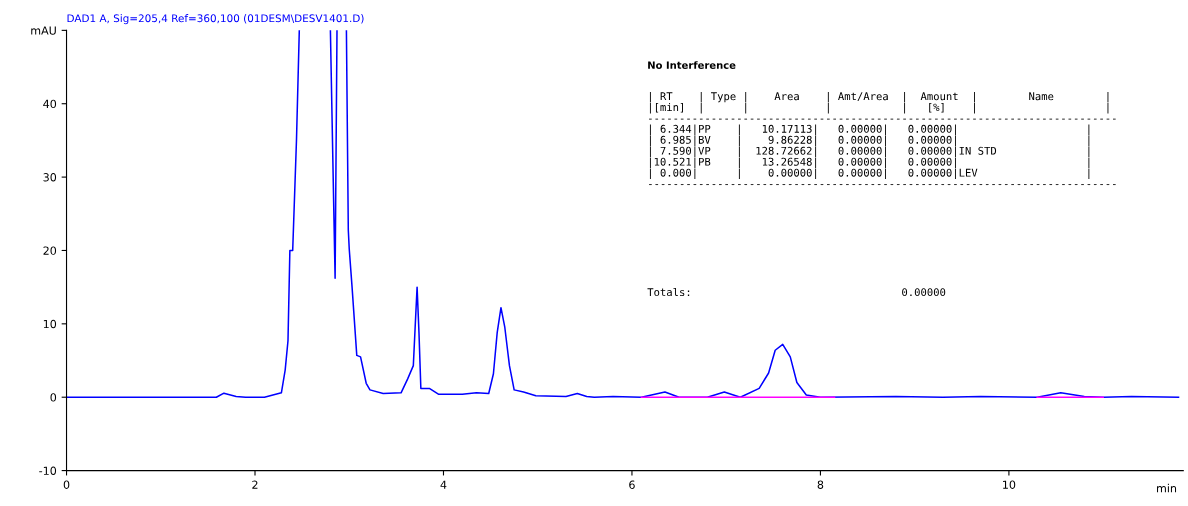 This screenshot has width=1188, height=506. I want to click on x-tick-label: 2, so click(255, 484).